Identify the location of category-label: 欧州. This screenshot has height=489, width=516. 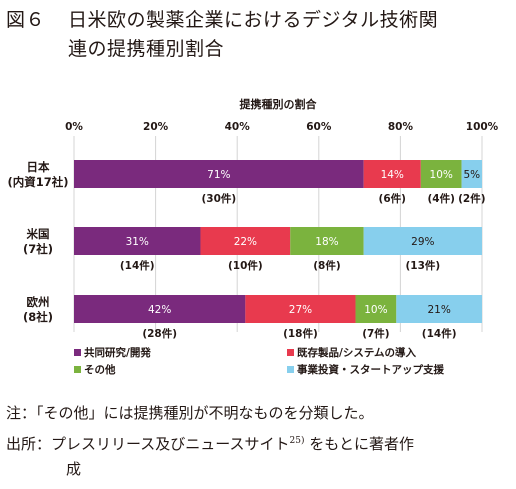
(38, 302).